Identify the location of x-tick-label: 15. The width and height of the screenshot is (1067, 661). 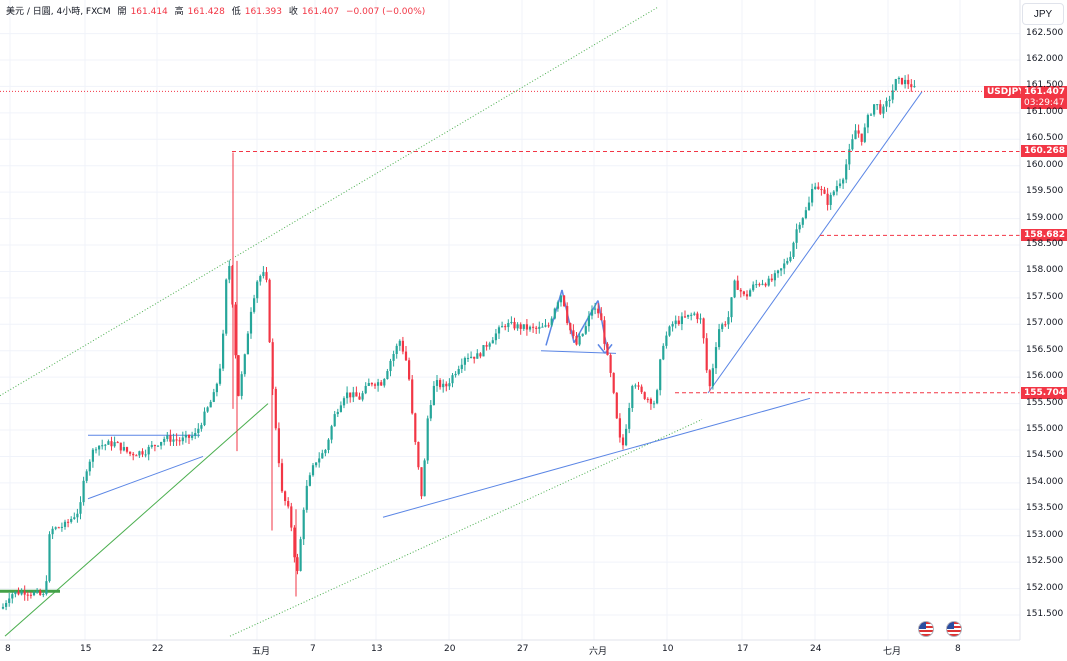
(86, 649).